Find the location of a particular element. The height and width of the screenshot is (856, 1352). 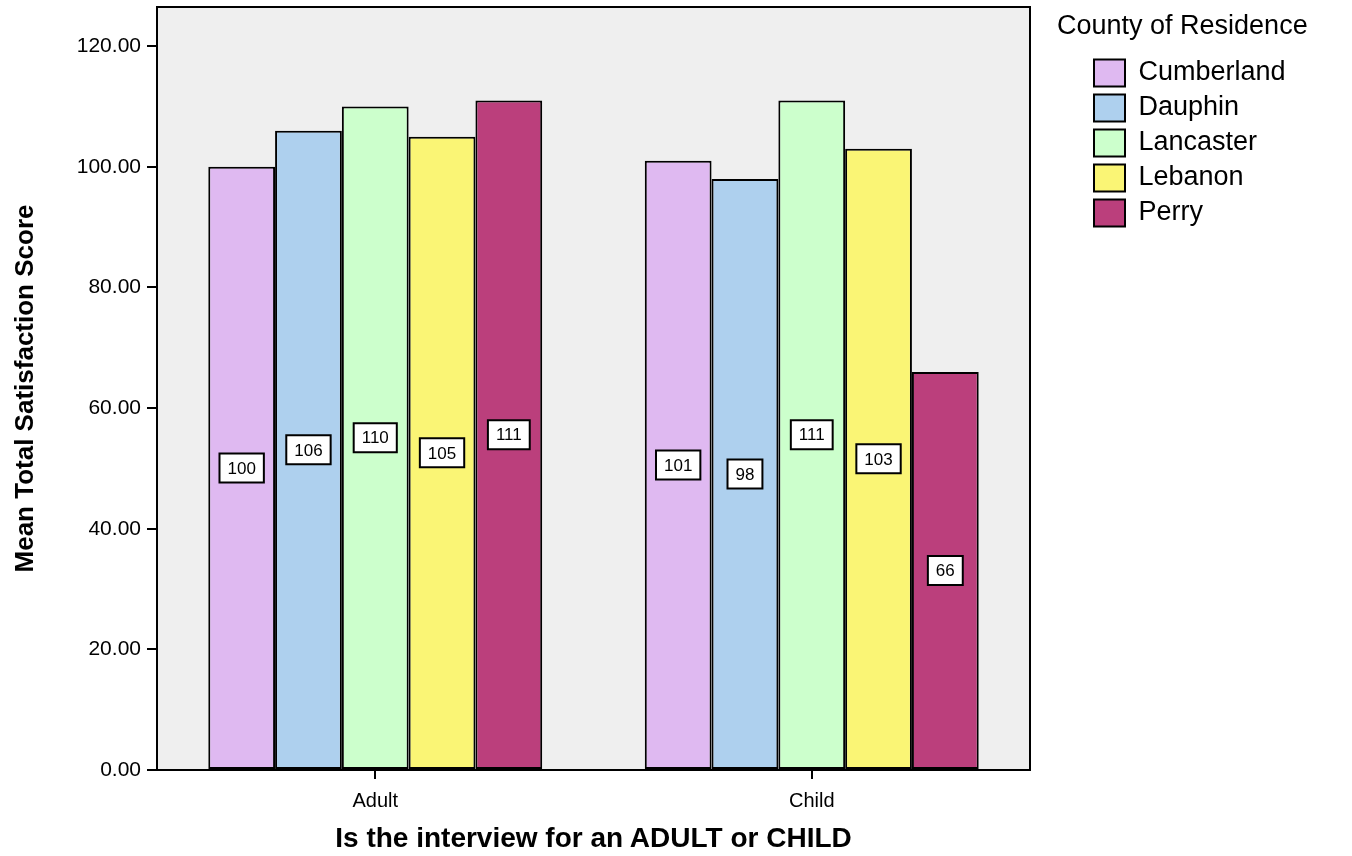

x-tick-label: Adult is located at coordinates (375, 799).